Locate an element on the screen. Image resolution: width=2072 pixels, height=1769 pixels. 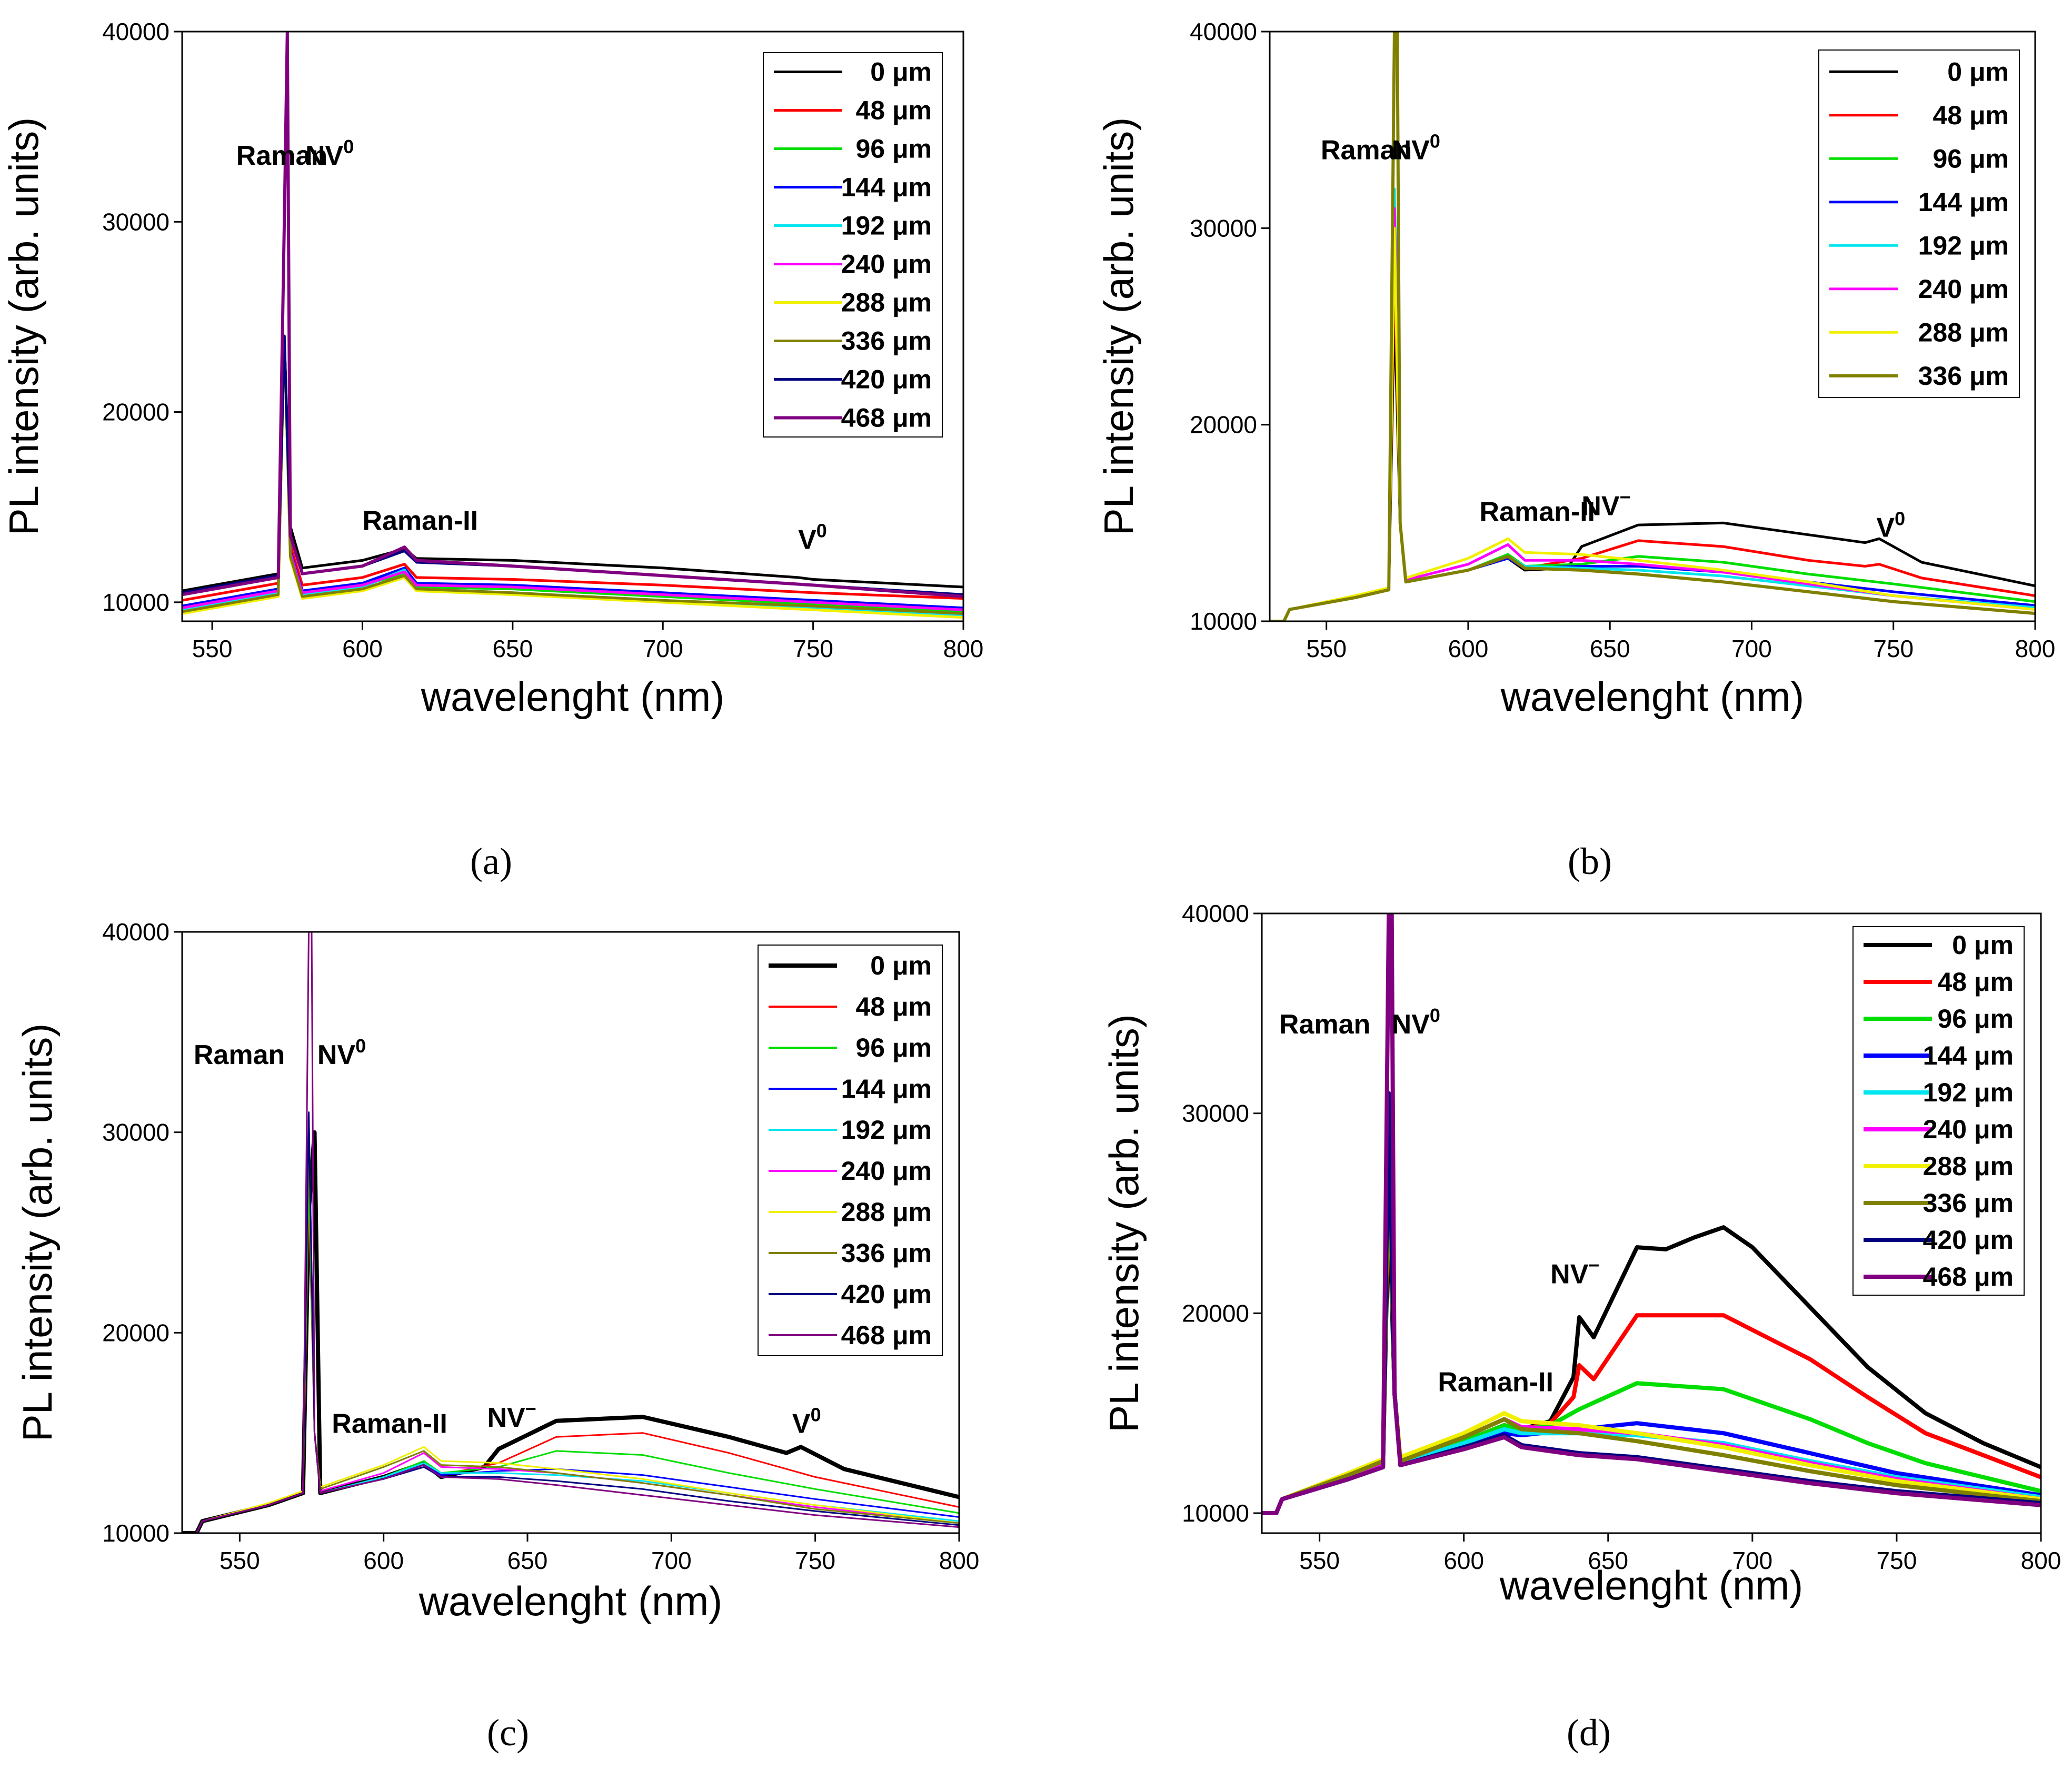
panel-label: (c) is located at coordinates (508, 1733).